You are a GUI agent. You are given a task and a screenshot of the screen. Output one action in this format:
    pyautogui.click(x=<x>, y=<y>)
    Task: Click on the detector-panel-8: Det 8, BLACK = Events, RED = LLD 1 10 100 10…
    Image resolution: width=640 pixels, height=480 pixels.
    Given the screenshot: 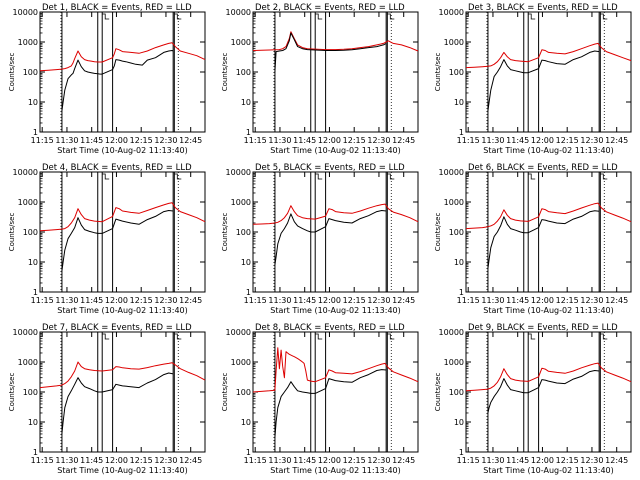 What is the action you would take?
    pyautogui.click(x=320, y=399)
    